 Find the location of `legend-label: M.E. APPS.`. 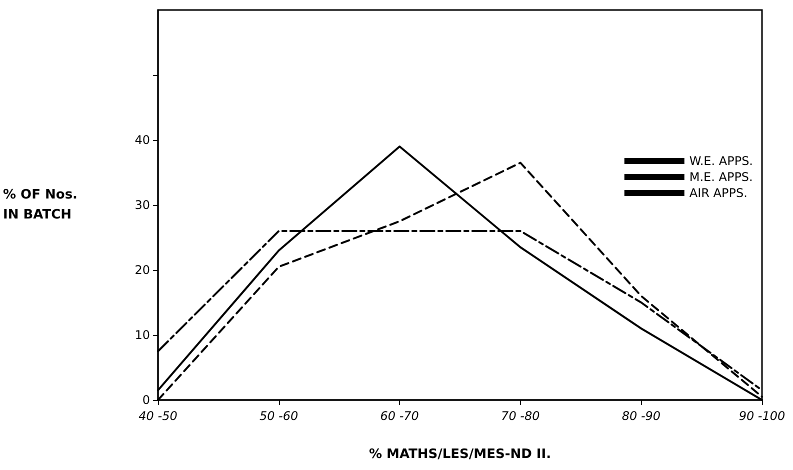

legend-label: M.E. APPS. is located at coordinates (721, 177).